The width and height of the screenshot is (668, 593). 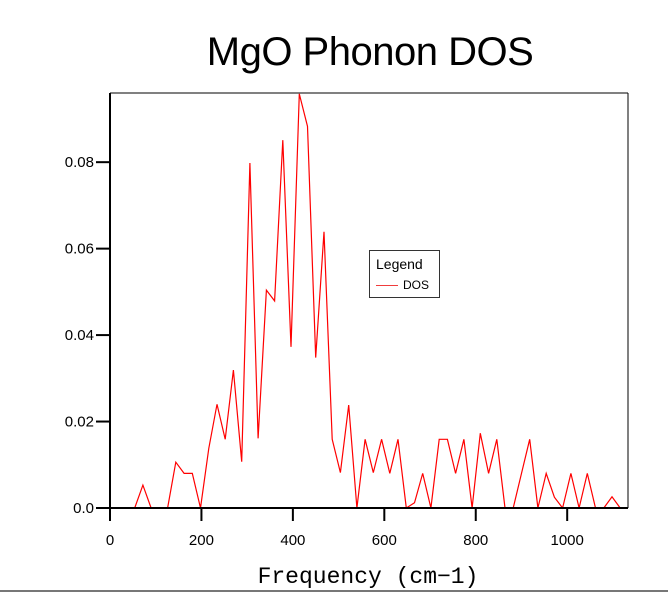 What do you see at coordinates (399, 264) in the screenshot?
I see `legend-title: Legend` at bounding box center [399, 264].